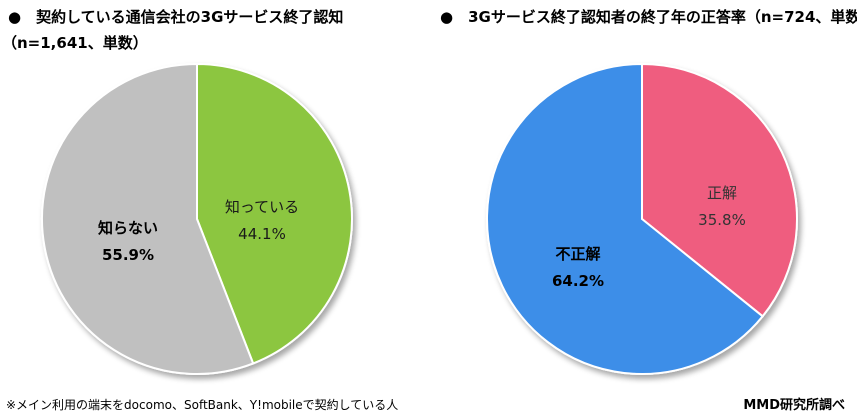 The height and width of the screenshot is (416, 857). I want to click on pie-slice-dont-know-value: 55.9%, so click(128, 255).